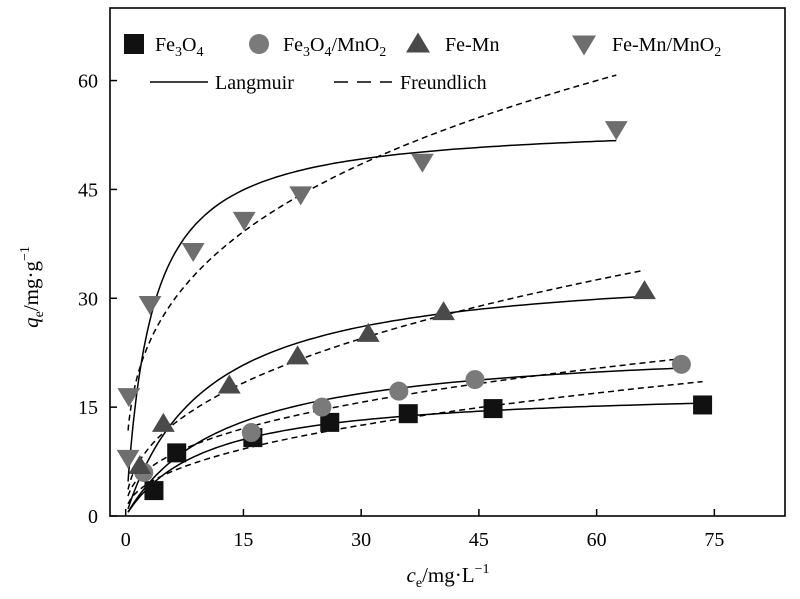 Image resolution: width=800 pixels, height=599 pixels. Describe the element at coordinates (243, 540) in the screenshot. I see `x-tick-label: 15` at that location.